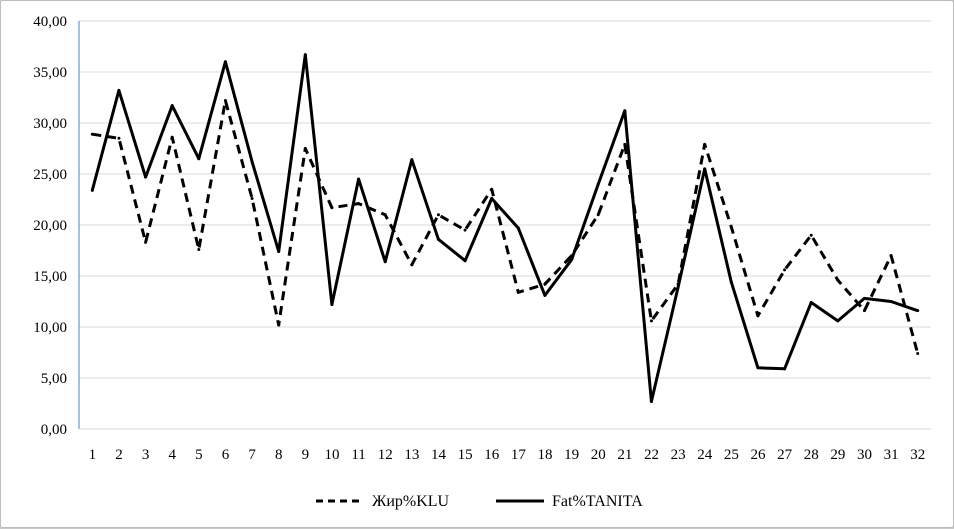  What do you see at coordinates (50, 328) in the screenshot?
I see `y-tick-label: 10,00` at bounding box center [50, 328].